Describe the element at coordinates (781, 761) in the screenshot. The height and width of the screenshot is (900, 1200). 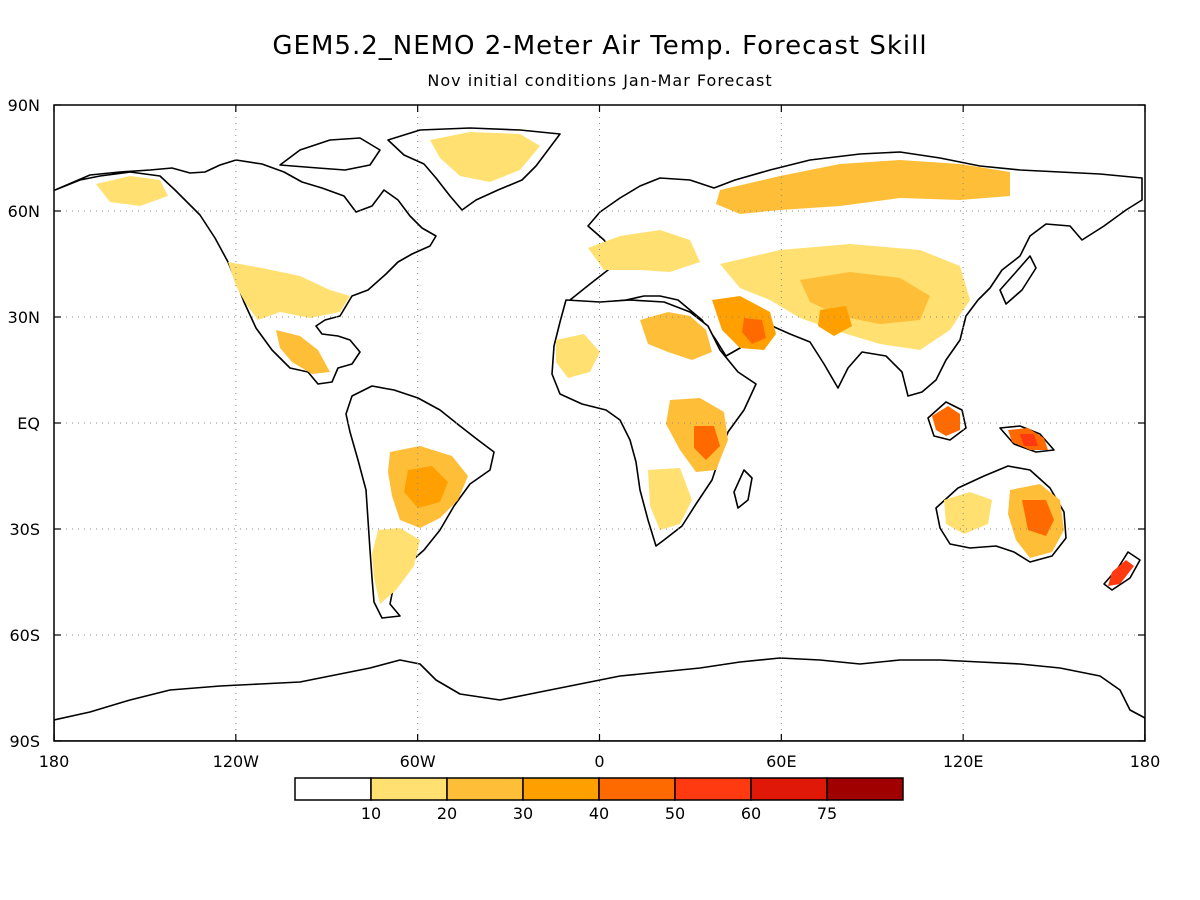
I see `lon-tick-label: 60E` at that location.